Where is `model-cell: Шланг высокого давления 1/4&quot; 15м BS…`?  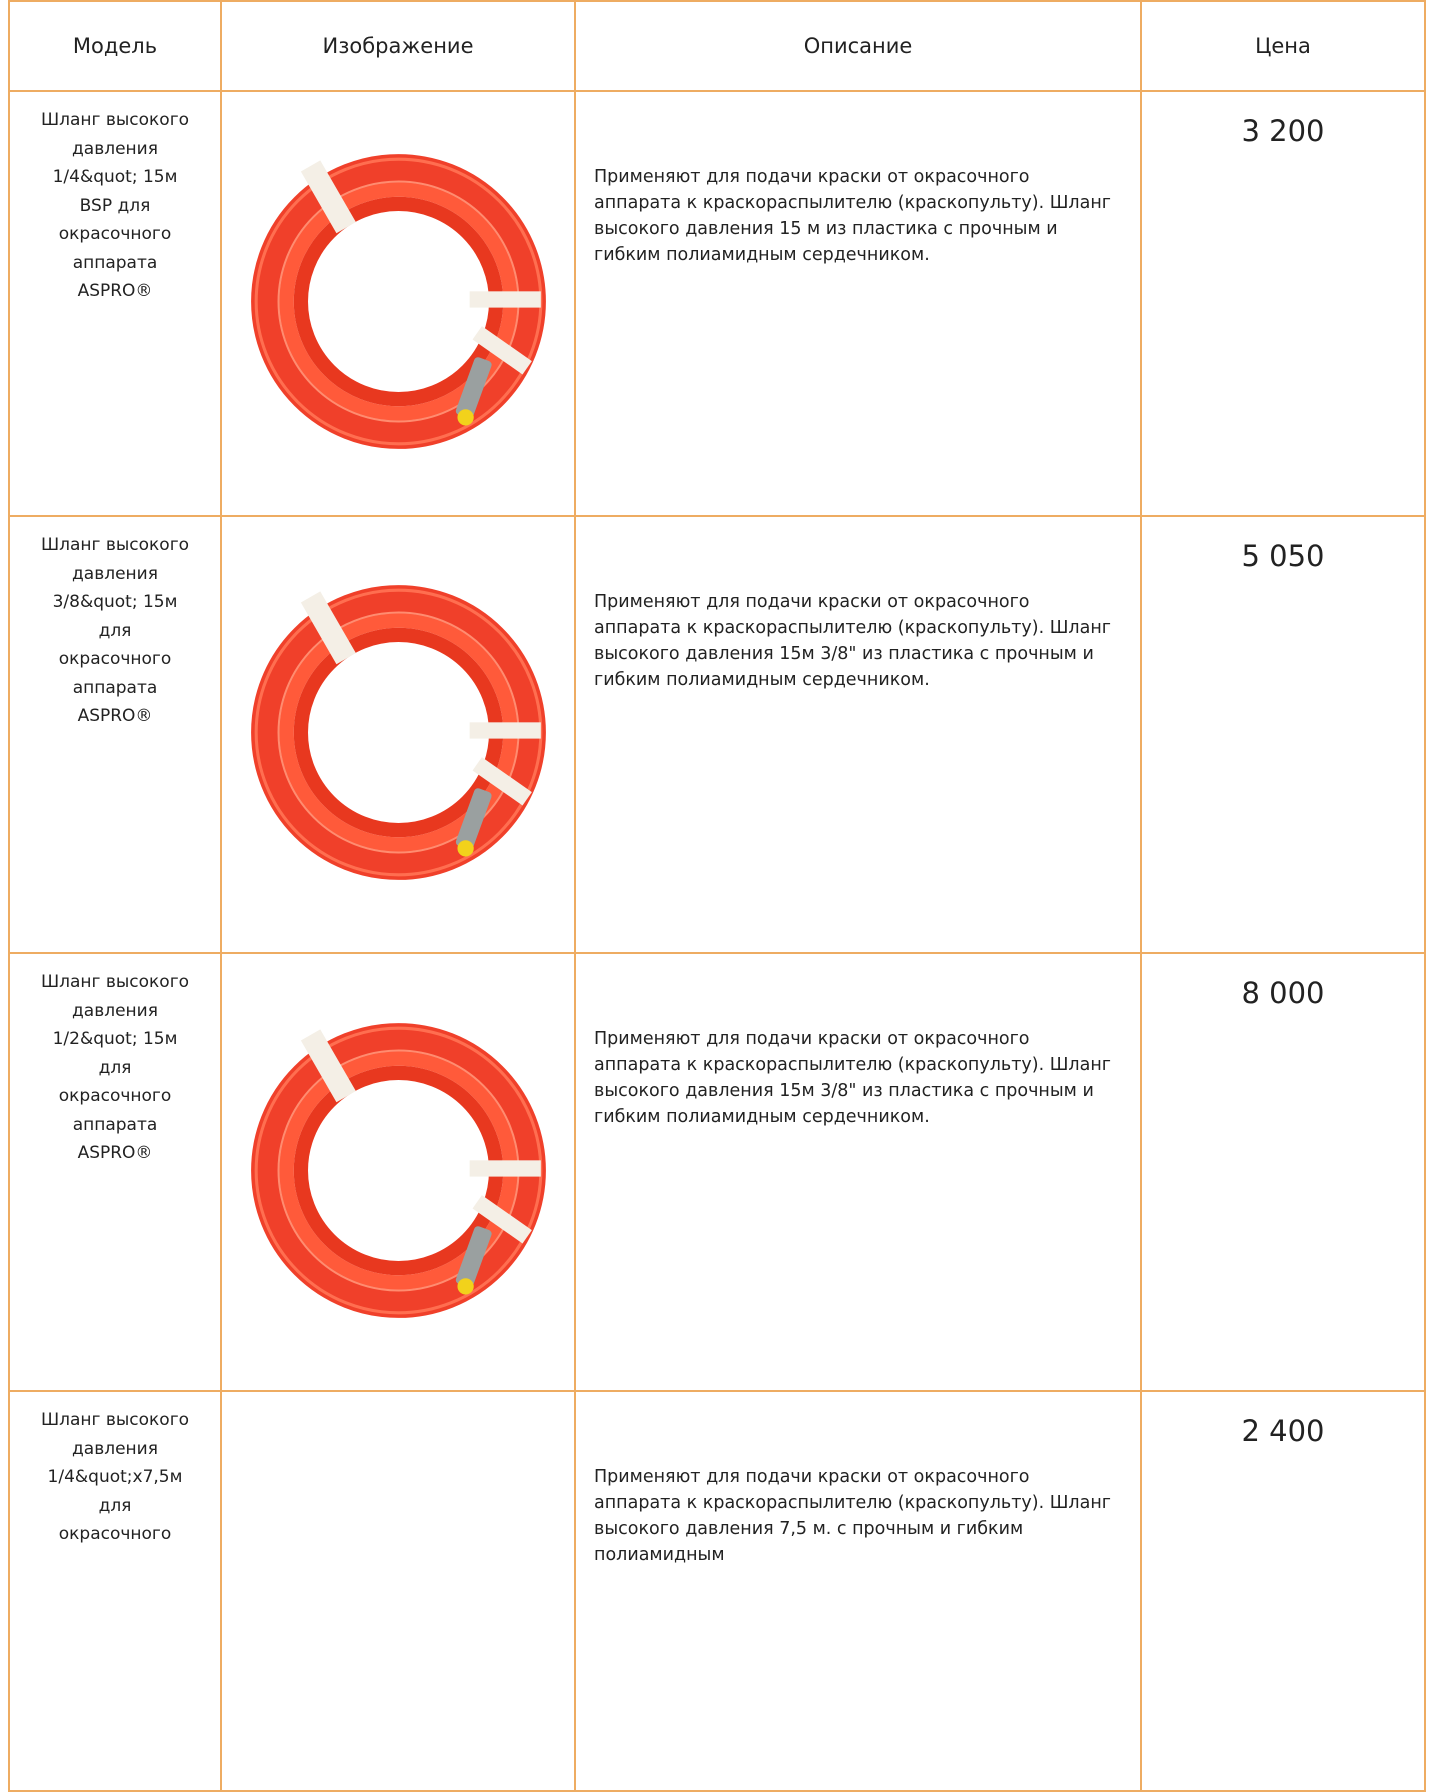 model-cell: Шланг высокого давления 1/4&quot; 15м BS… is located at coordinates (115, 303).